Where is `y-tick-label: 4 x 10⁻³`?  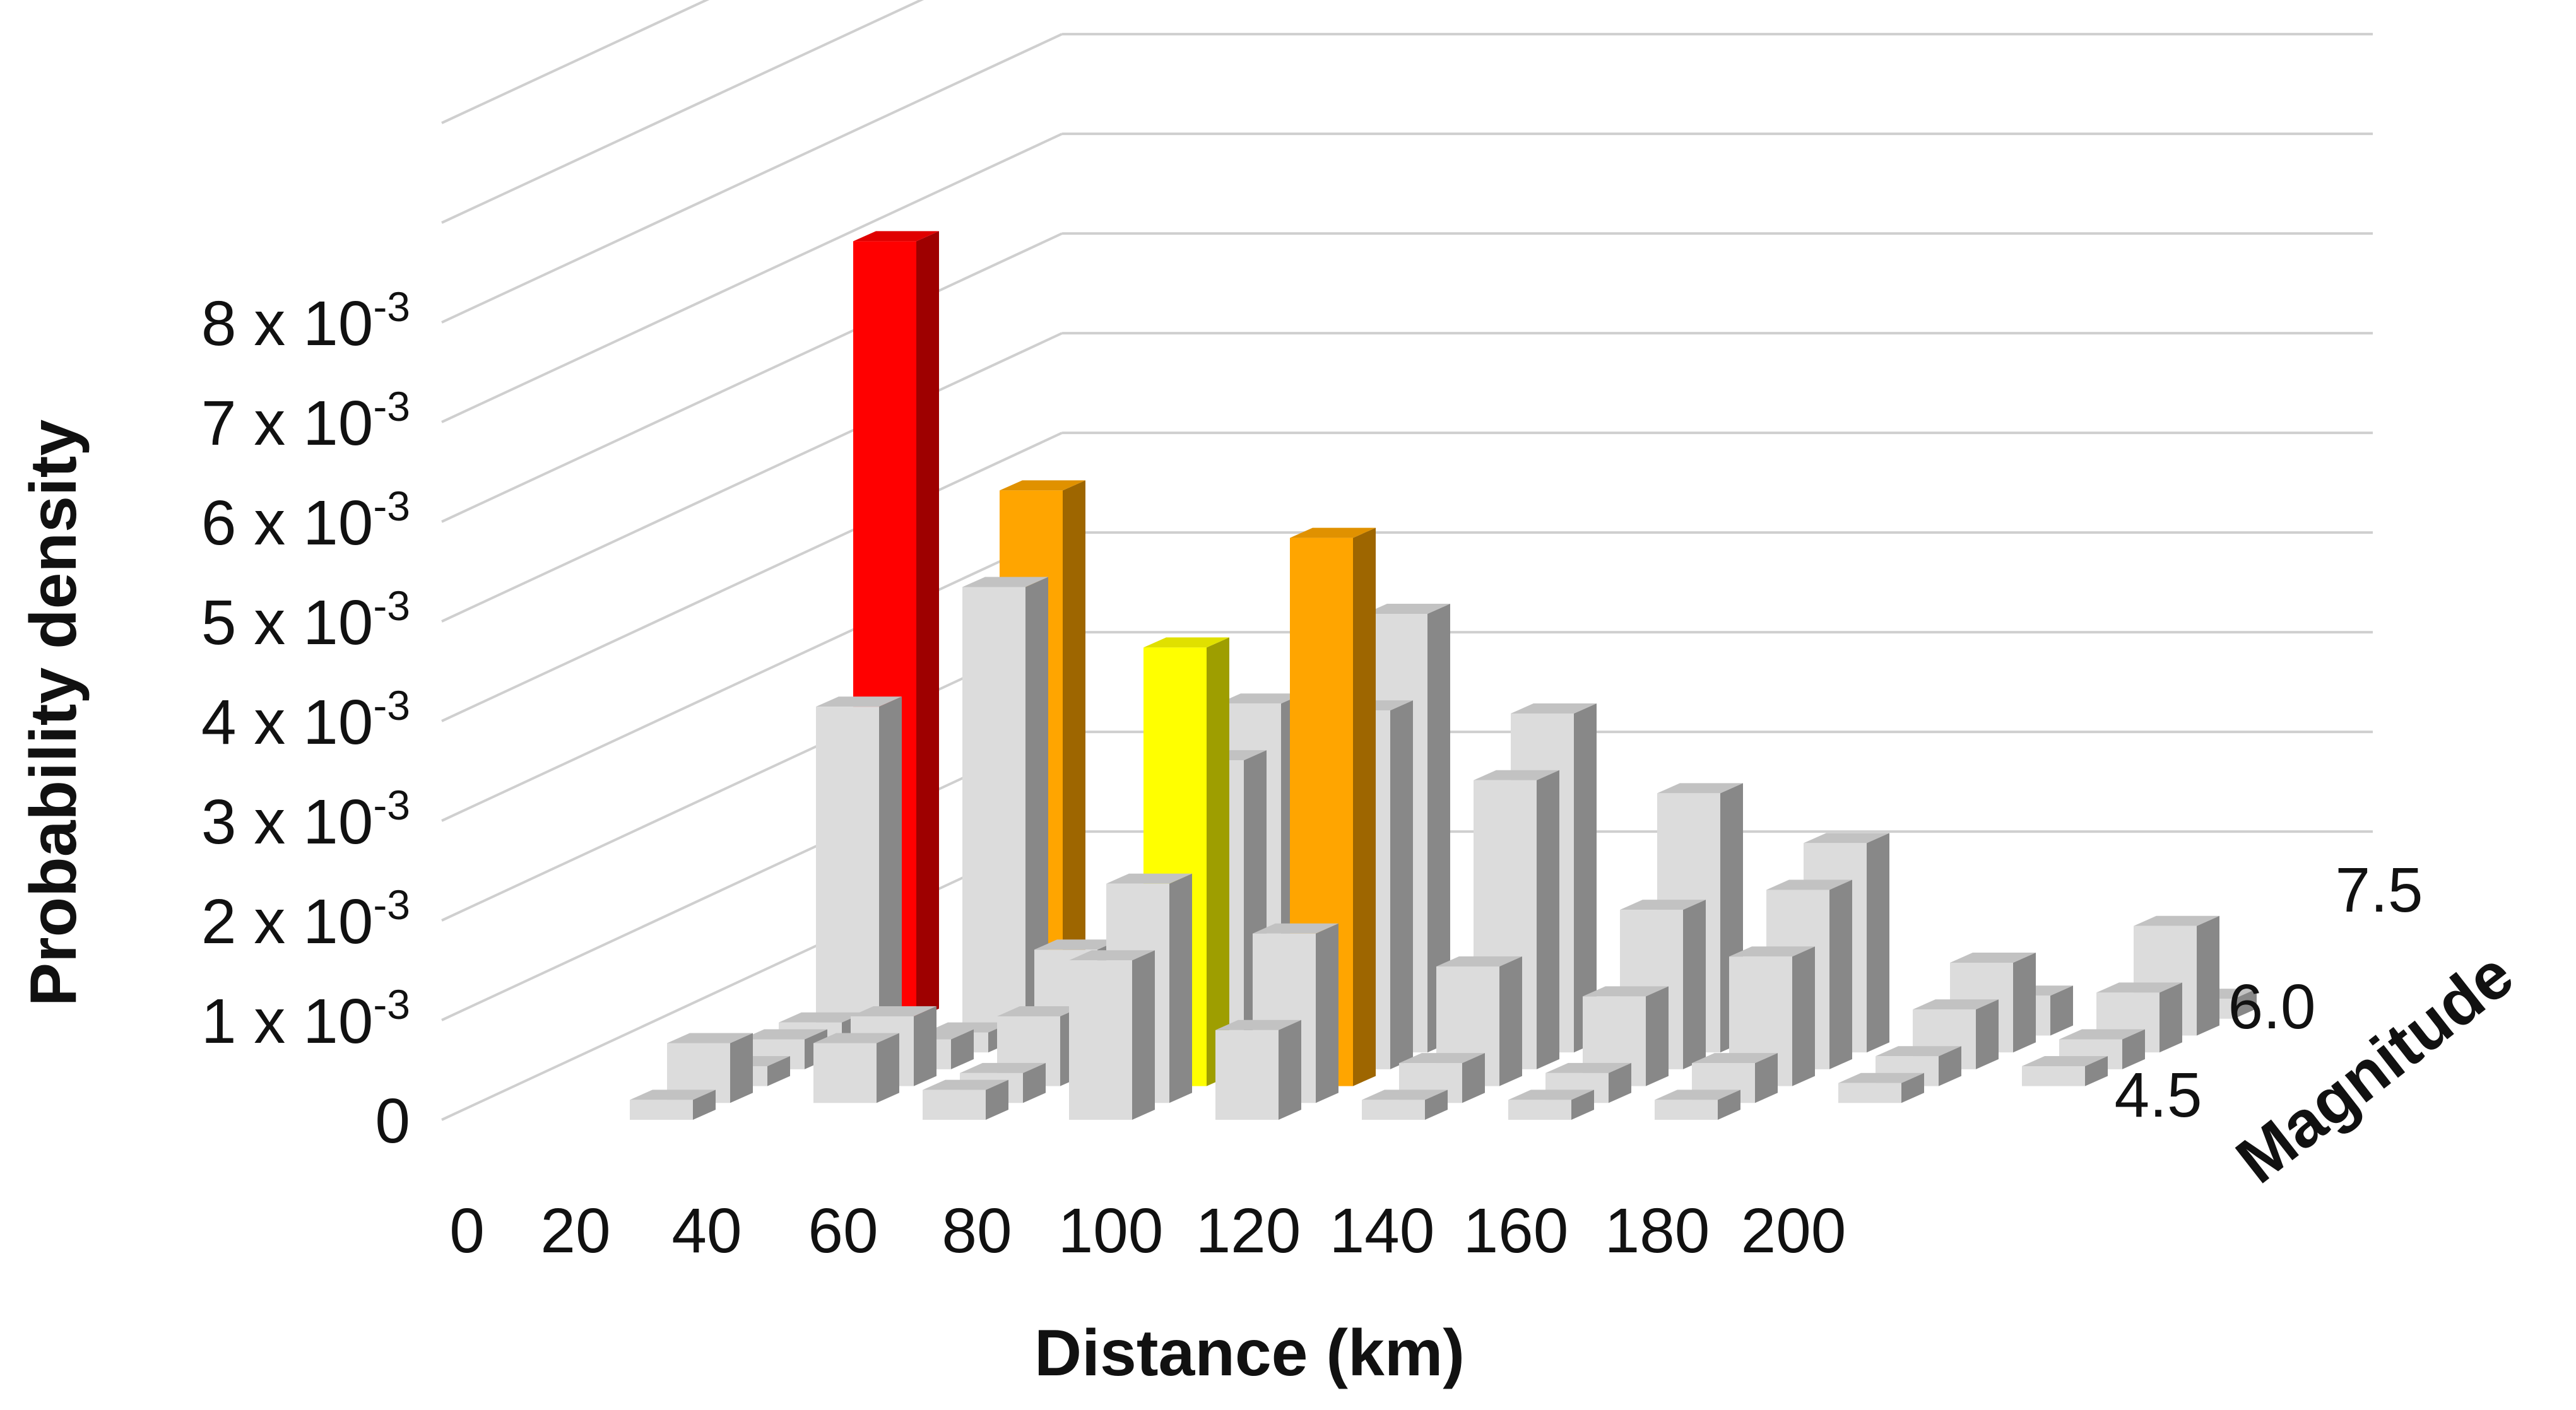
y-tick-label: 4 x 10⁻³ is located at coordinates (305, 720).